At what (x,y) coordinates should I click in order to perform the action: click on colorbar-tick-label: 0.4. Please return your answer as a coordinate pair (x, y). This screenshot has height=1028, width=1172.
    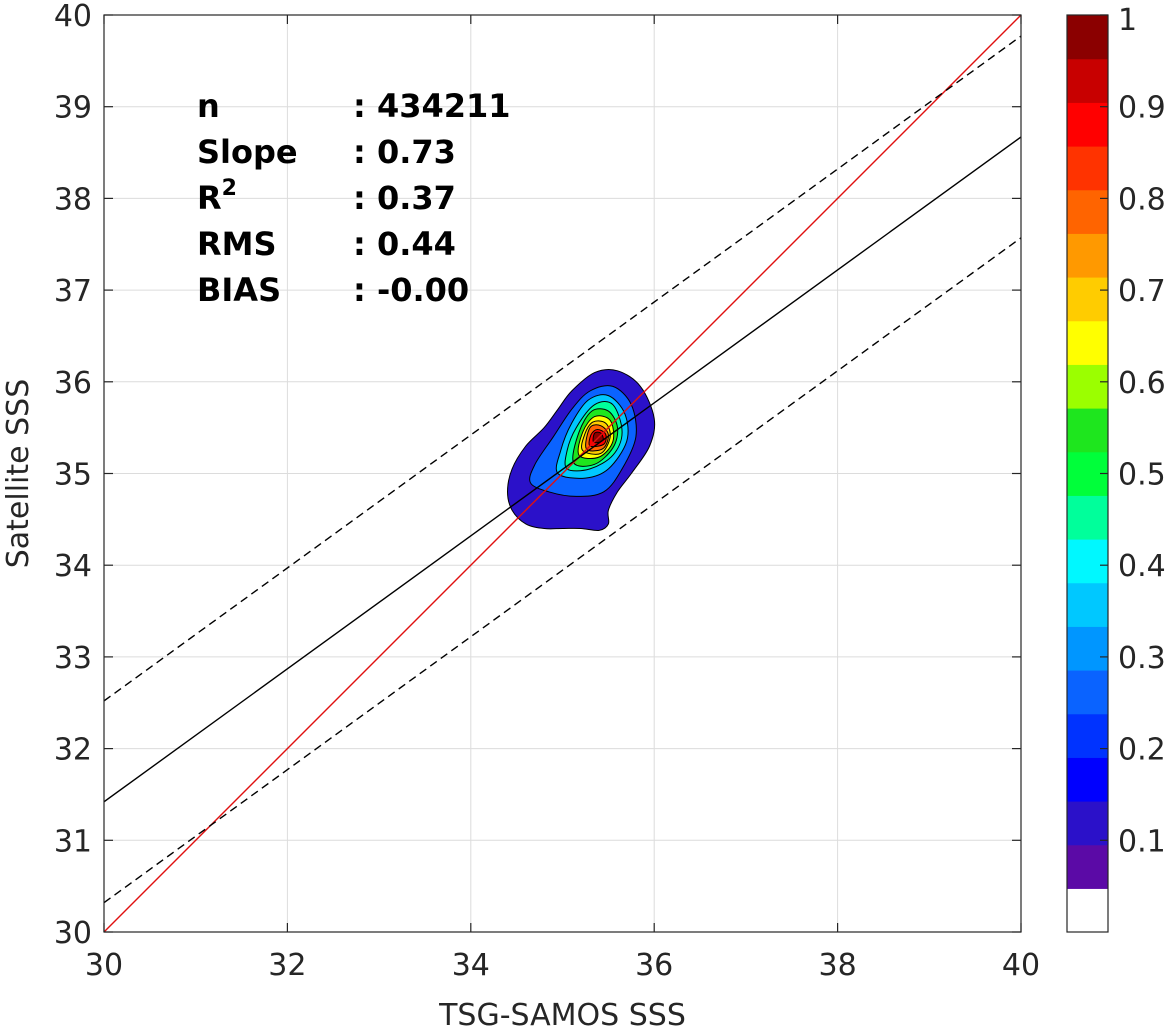
    Looking at the image, I should click on (1142, 566).